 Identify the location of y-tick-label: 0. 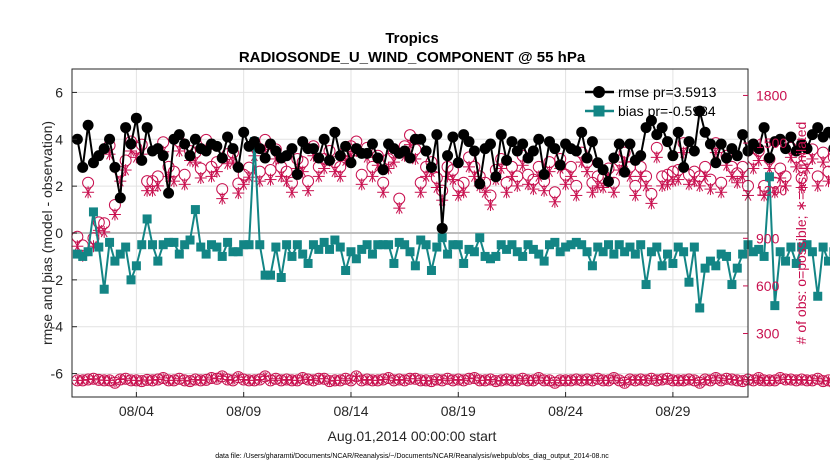
(59, 233).